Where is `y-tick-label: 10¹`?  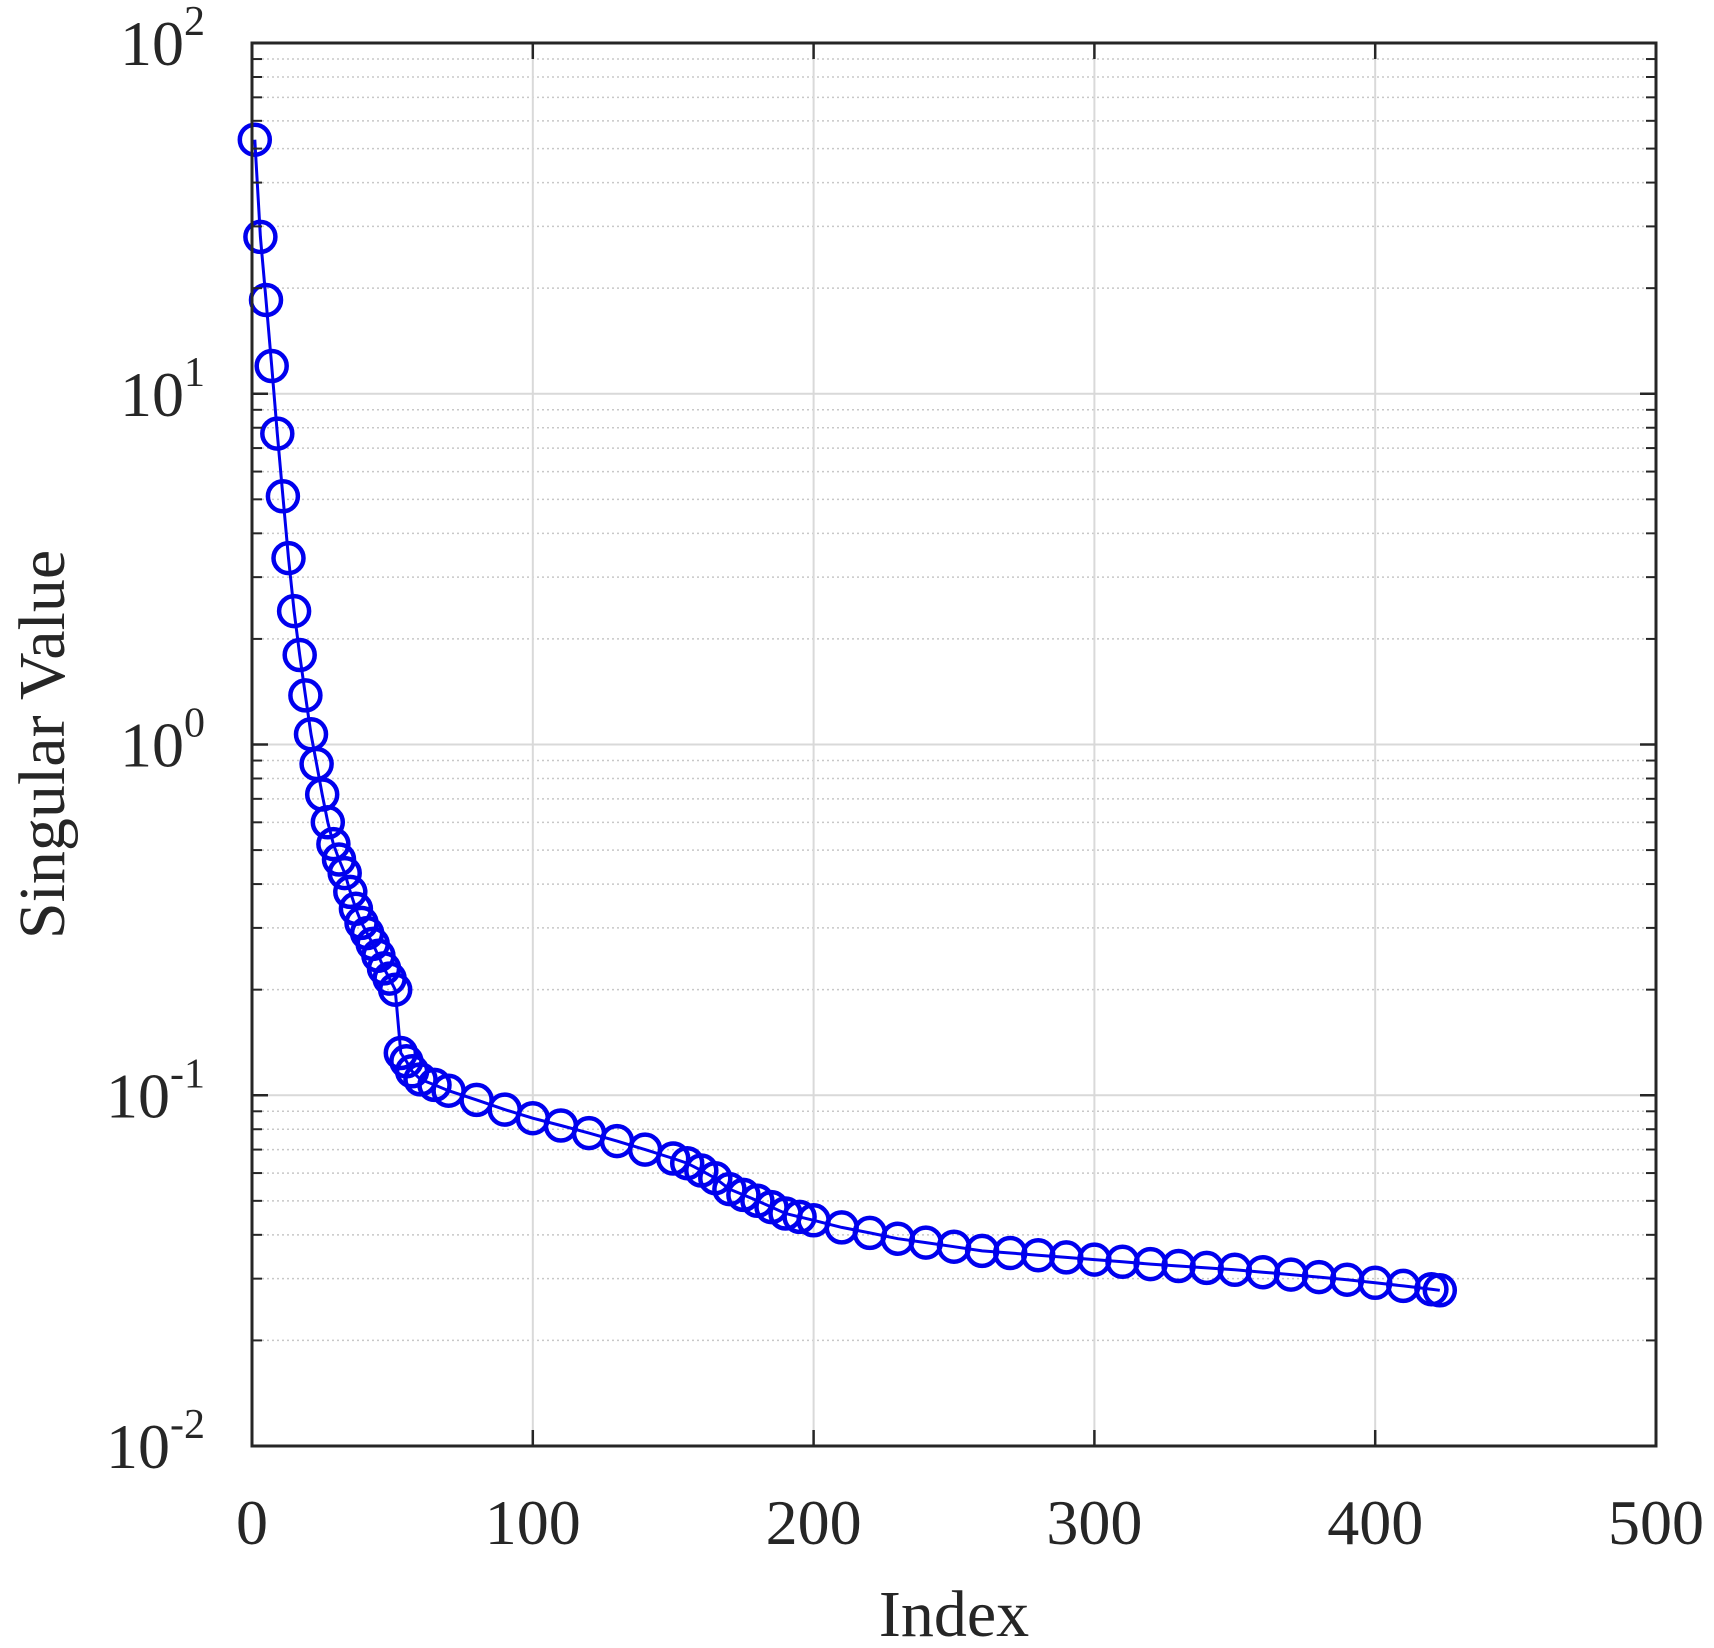 y-tick-label: 10¹ is located at coordinates (162, 390).